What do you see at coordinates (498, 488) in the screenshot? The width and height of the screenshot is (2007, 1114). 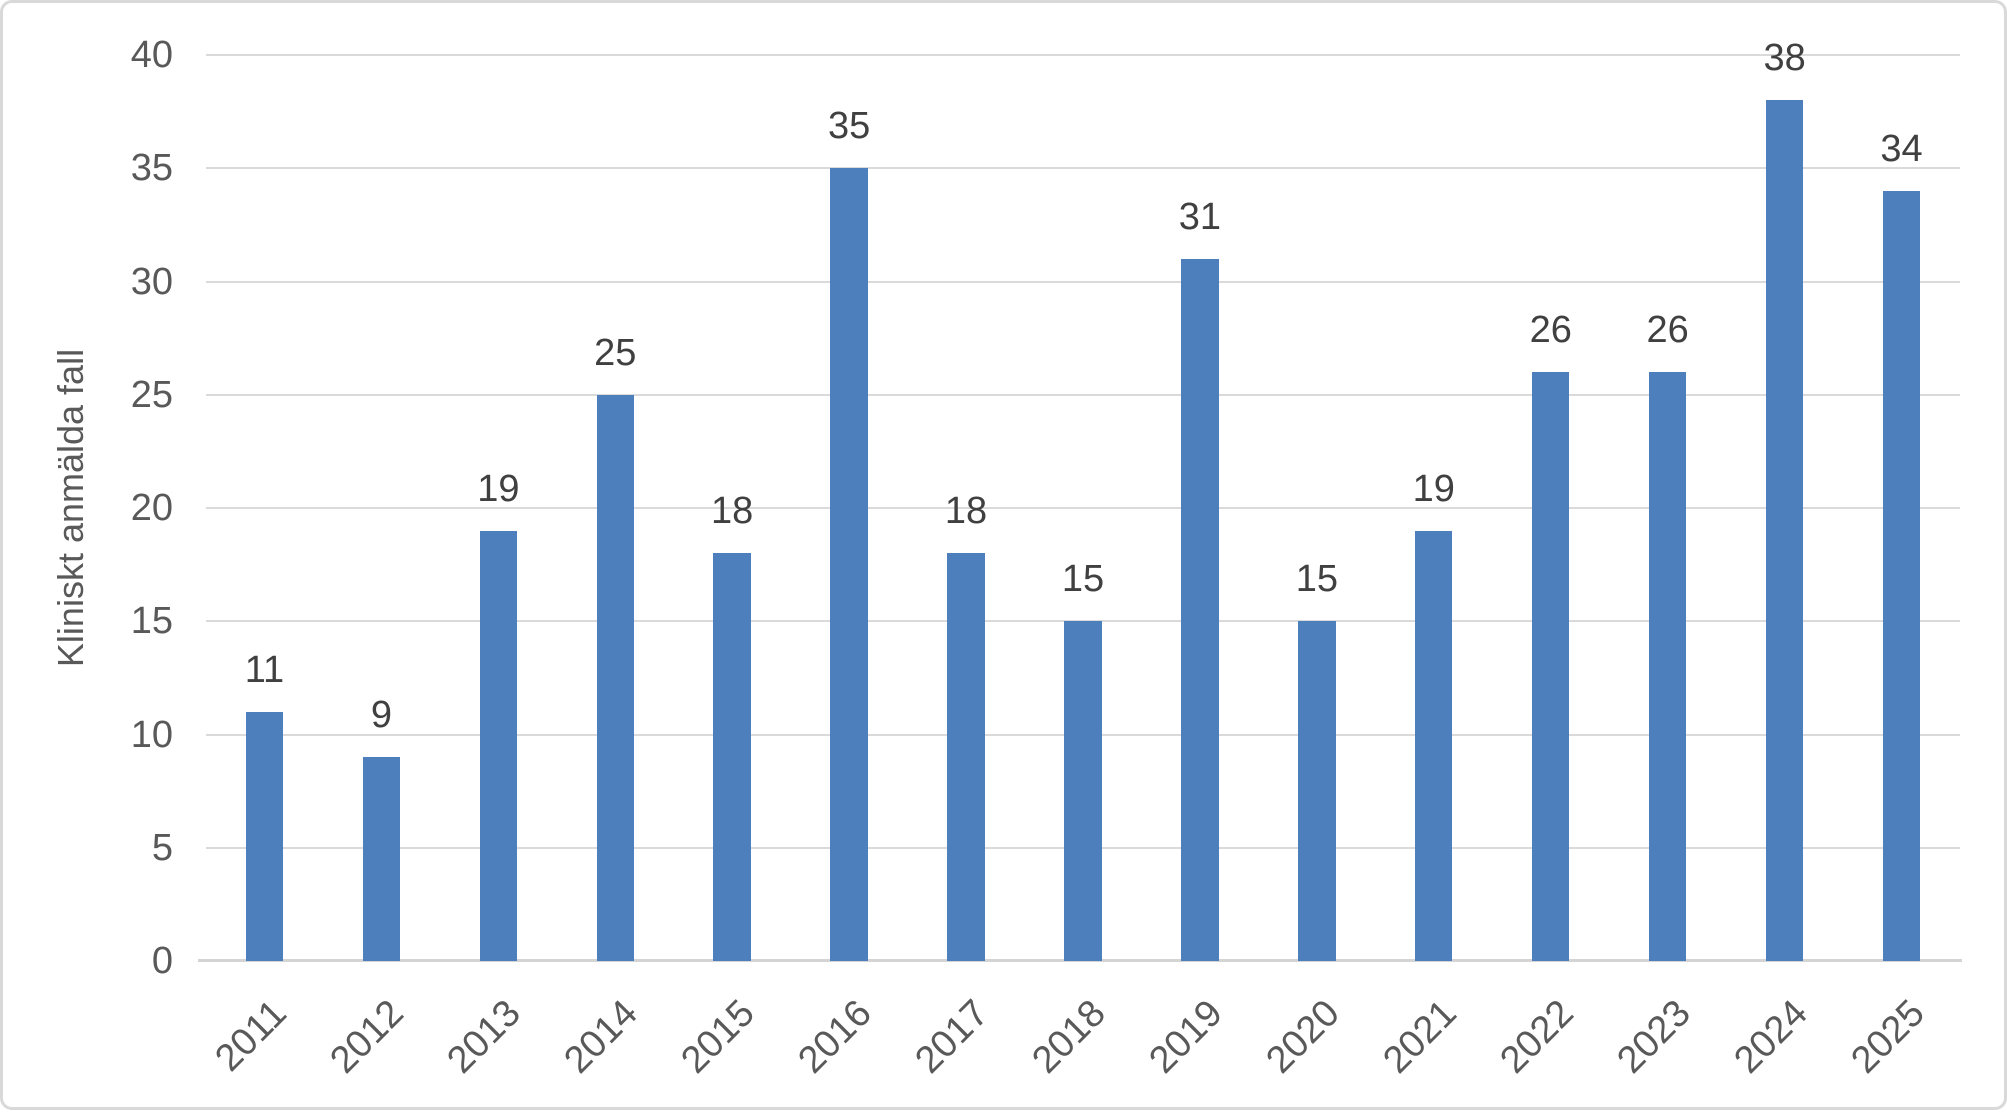 I see `data-label-2013: 19` at bounding box center [498, 488].